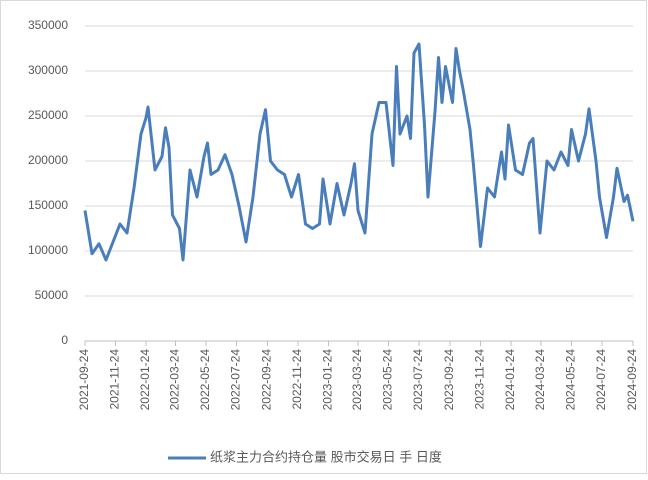 Image resolution: width=648 pixels, height=480 pixels. Describe the element at coordinates (357, 380) in the screenshot. I see `x-tick-label: 2023-03-24` at that location.